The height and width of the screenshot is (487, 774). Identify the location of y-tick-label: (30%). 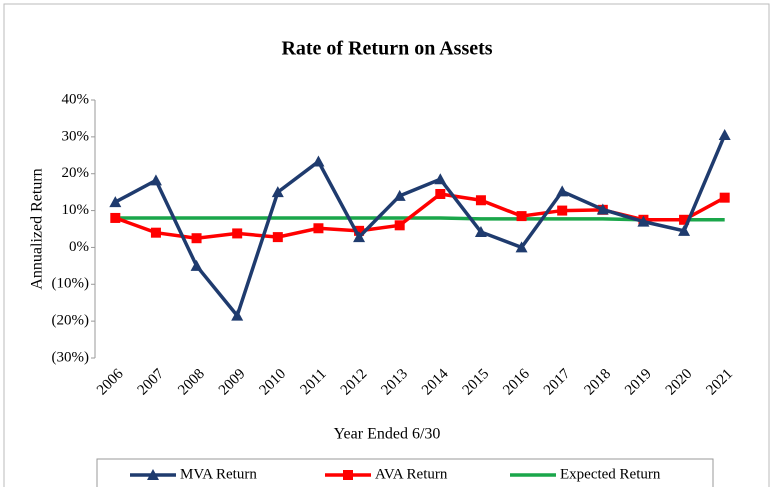
(71, 357).